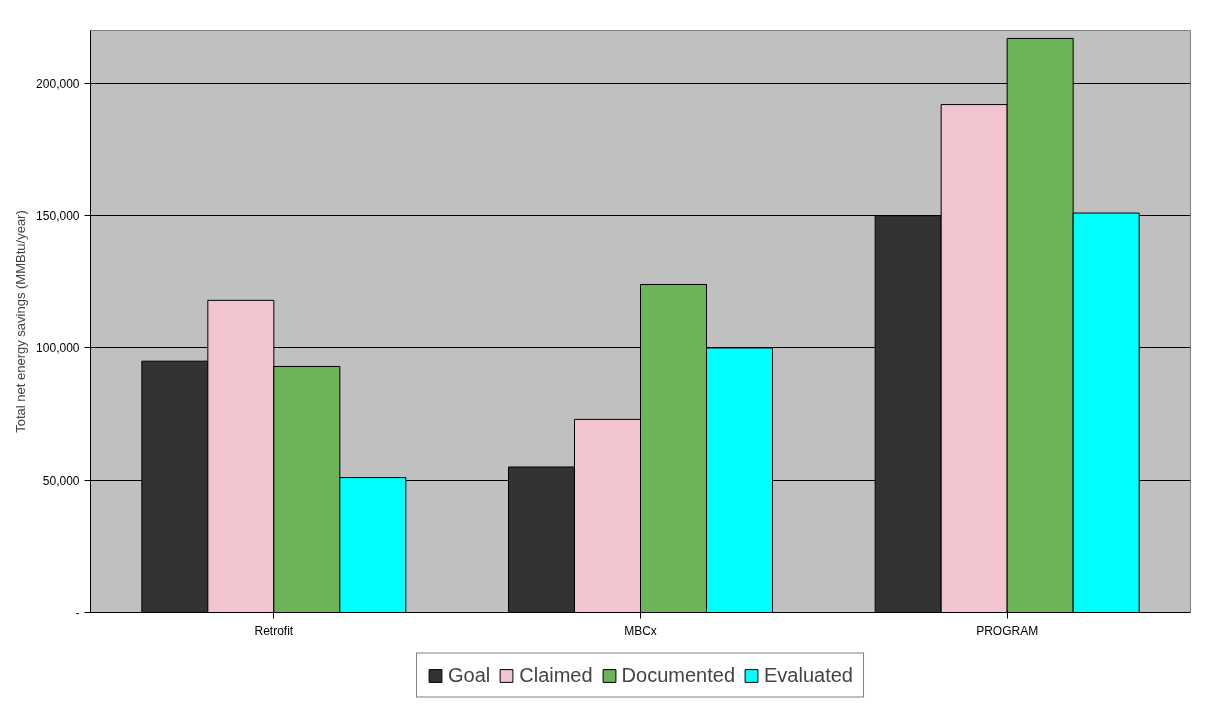 The image size is (1230, 723). I want to click on legend-label: Documented, so click(678, 675).